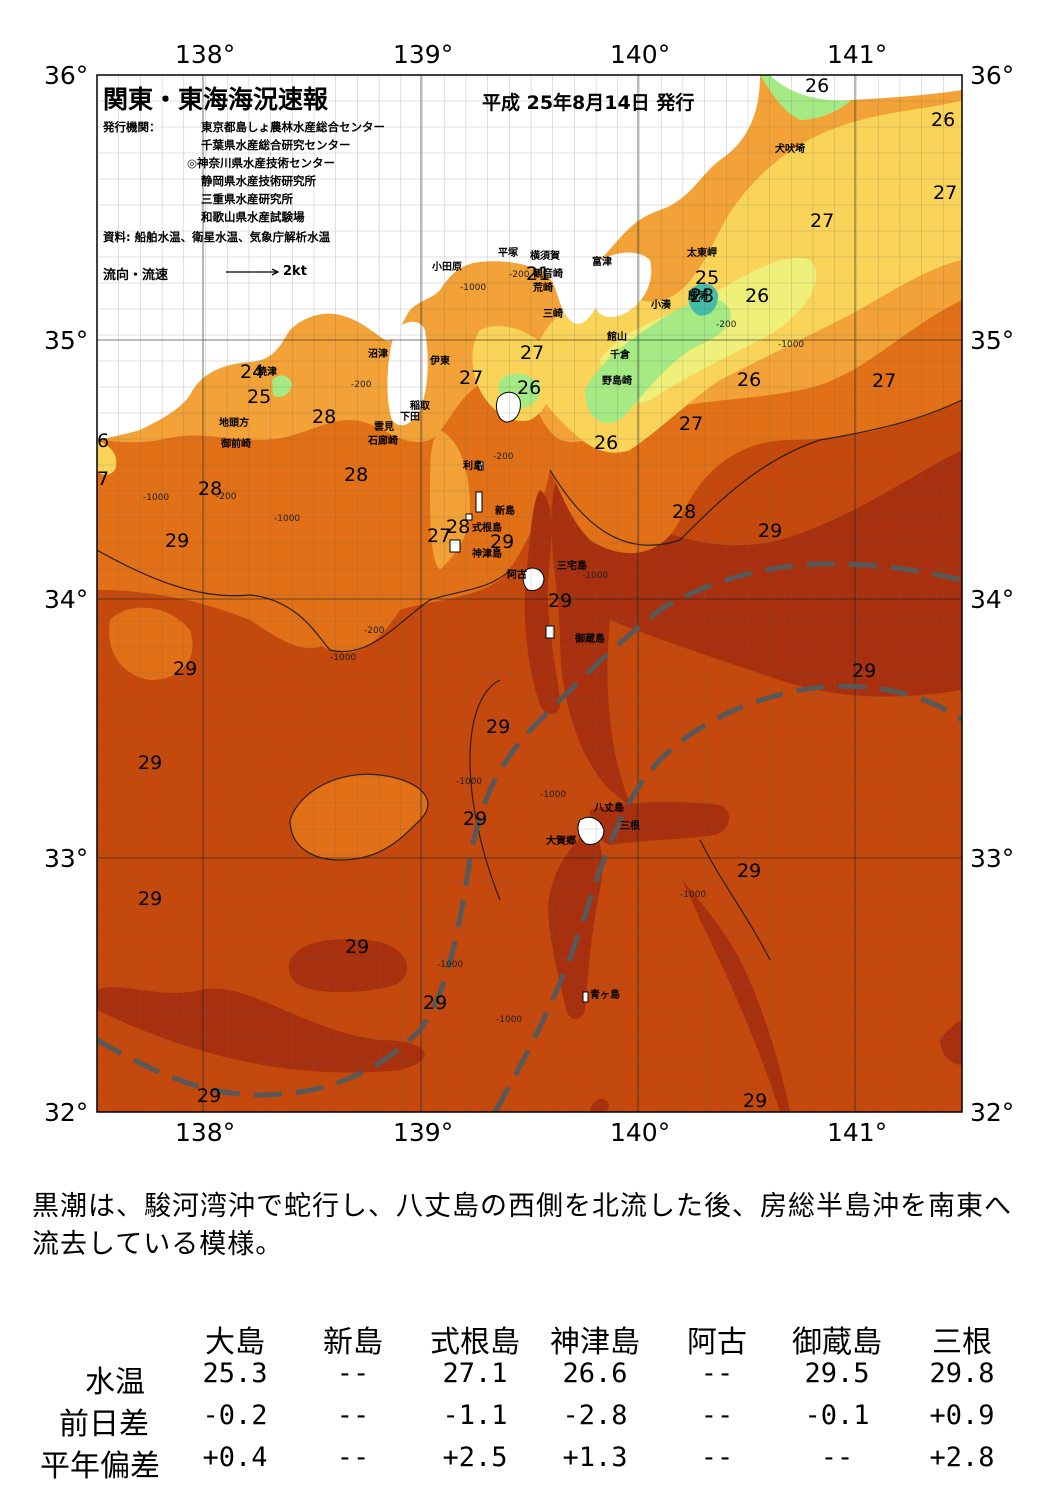 The height and width of the screenshot is (1503, 1064). What do you see at coordinates (235, 1457) in the screenshot?
I see `table-cell: +0.4` at bounding box center [235, 1457].